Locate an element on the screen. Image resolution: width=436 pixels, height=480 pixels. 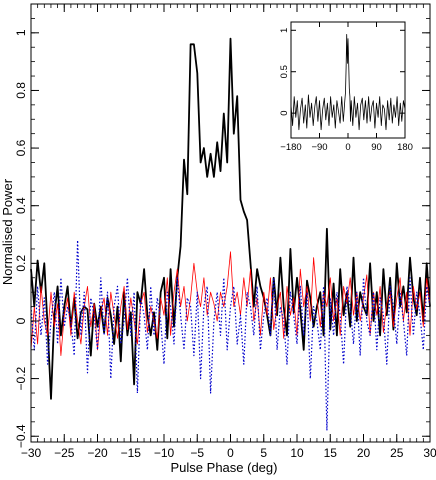
inset-y-tick-label: 0.5 is located at coordinates (284, 71).